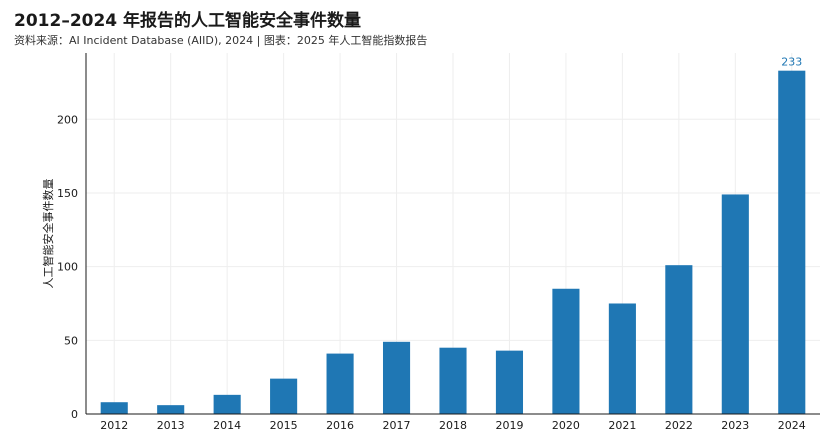  I want to click on y-axis: 0 50 100 150 200, so click(72, 237).